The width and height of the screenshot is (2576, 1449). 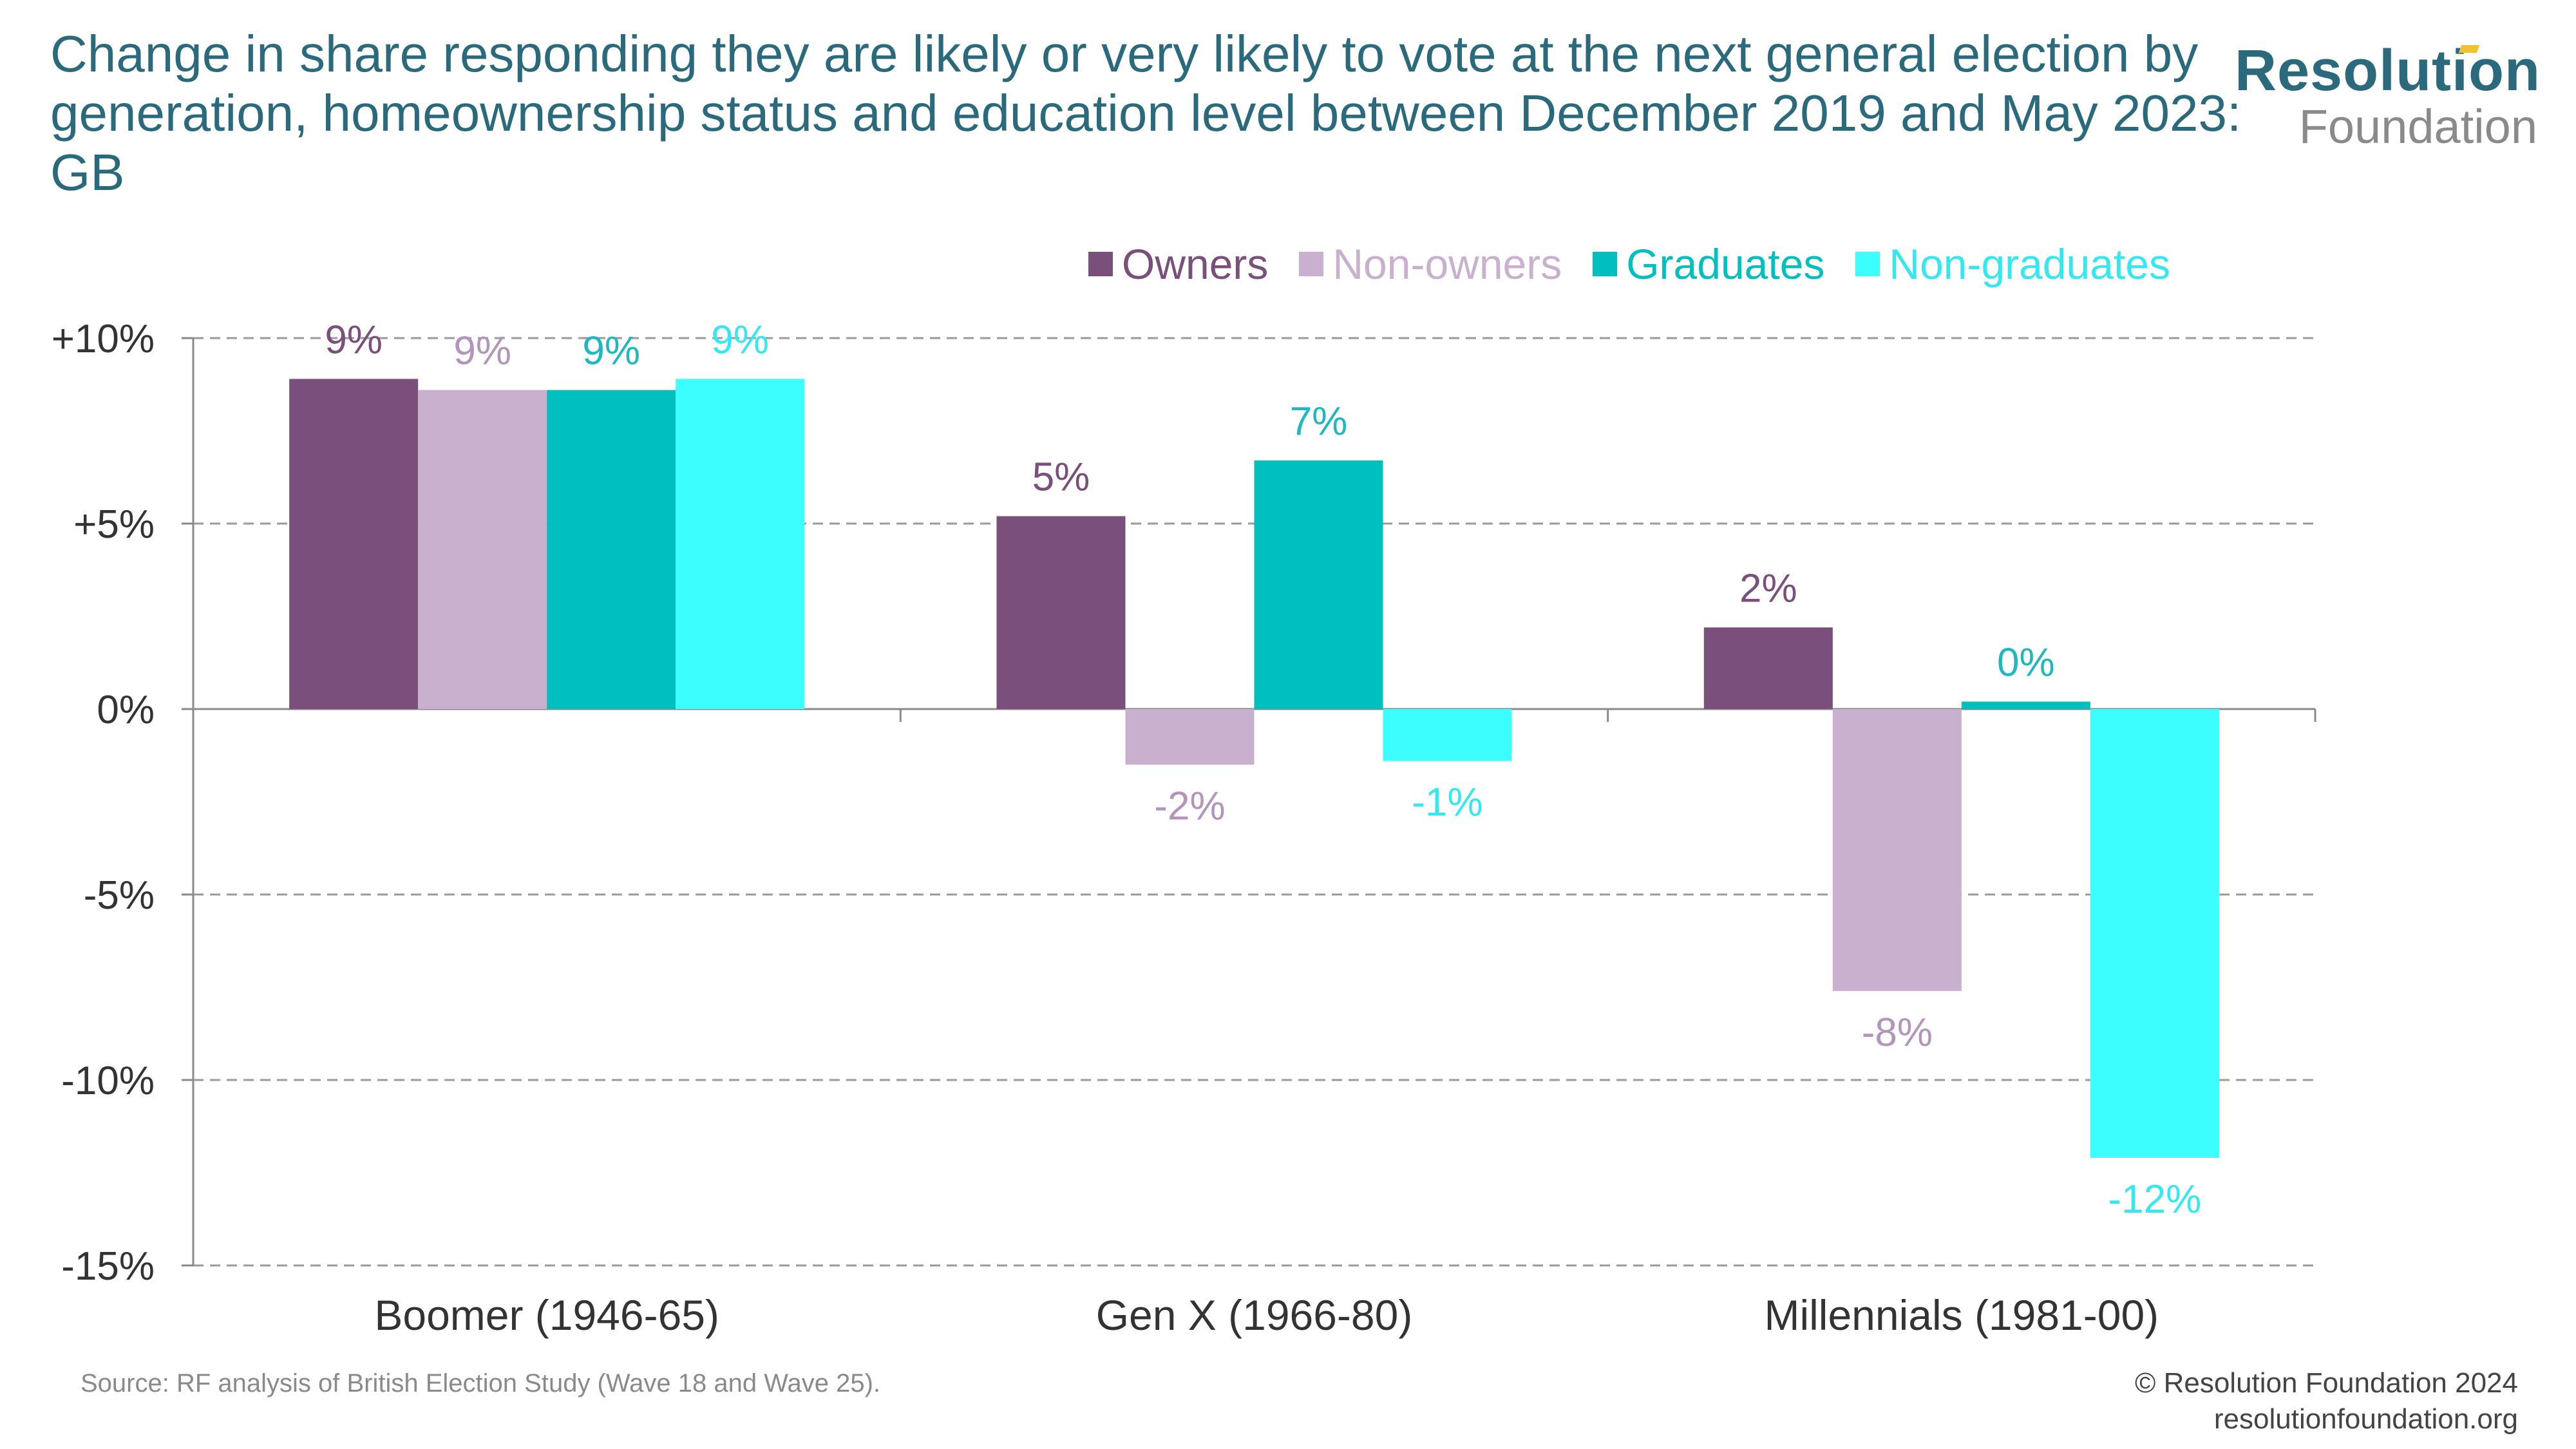 I want to click on copyright-text: © Resolution Foundation 2024, so click(x=2326, y=1383).